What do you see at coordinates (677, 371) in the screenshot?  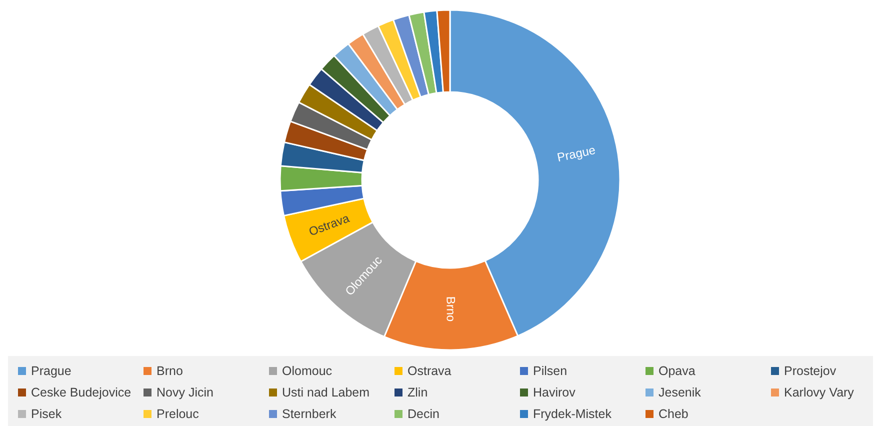 I see `legend-label: Opava` at bounding box center [677, 371].